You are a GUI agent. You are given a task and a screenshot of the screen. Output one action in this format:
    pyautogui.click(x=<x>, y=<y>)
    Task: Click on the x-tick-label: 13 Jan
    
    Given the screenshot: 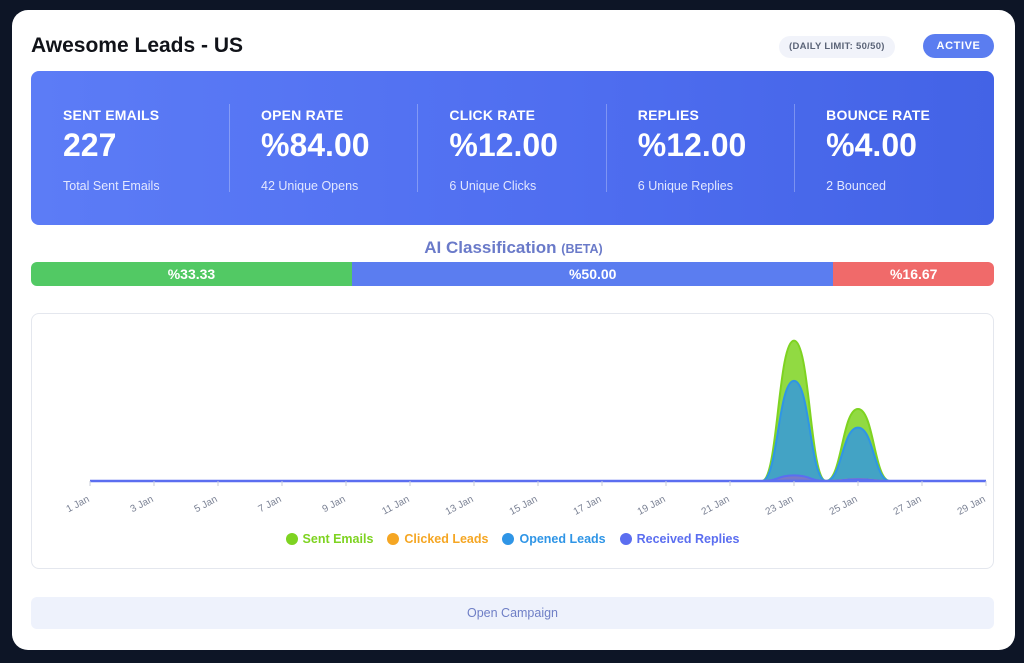 What is the action you would take?
    pyautogui.click(x=460, y=506)
    